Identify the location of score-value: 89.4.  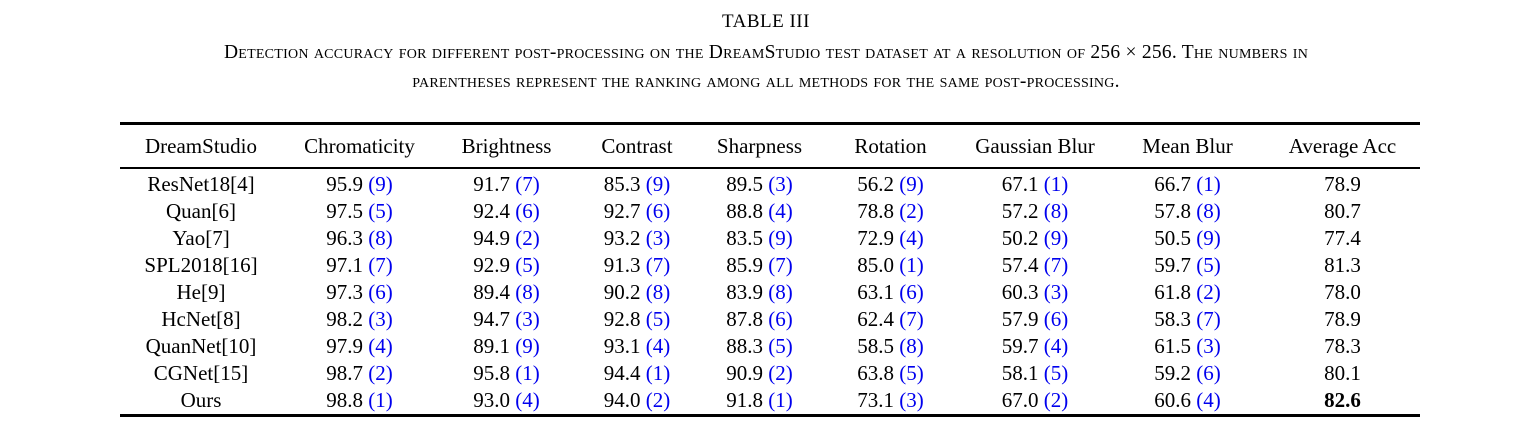
(491, 292).